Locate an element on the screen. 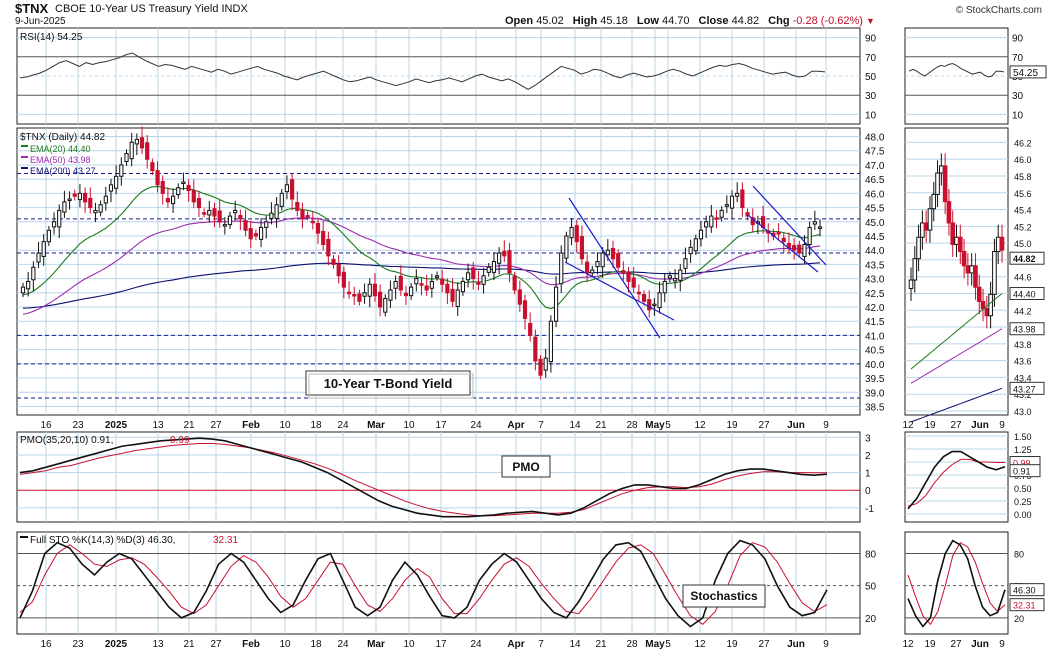 This screenshot has width=1050, height=650. mini-pmo-tick-label: 0.00 is located at coordinates (1023, 515).